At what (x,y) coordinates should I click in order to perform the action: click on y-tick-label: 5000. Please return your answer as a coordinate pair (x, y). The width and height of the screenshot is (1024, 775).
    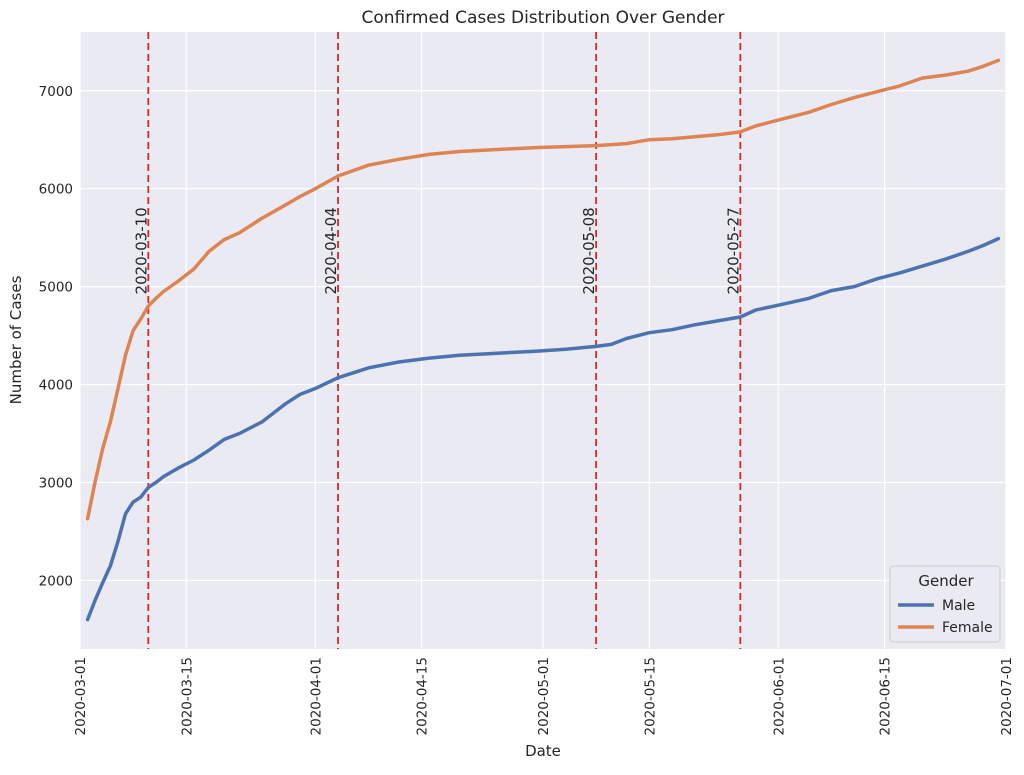
    Looking at the image, I should click on (56, 288).